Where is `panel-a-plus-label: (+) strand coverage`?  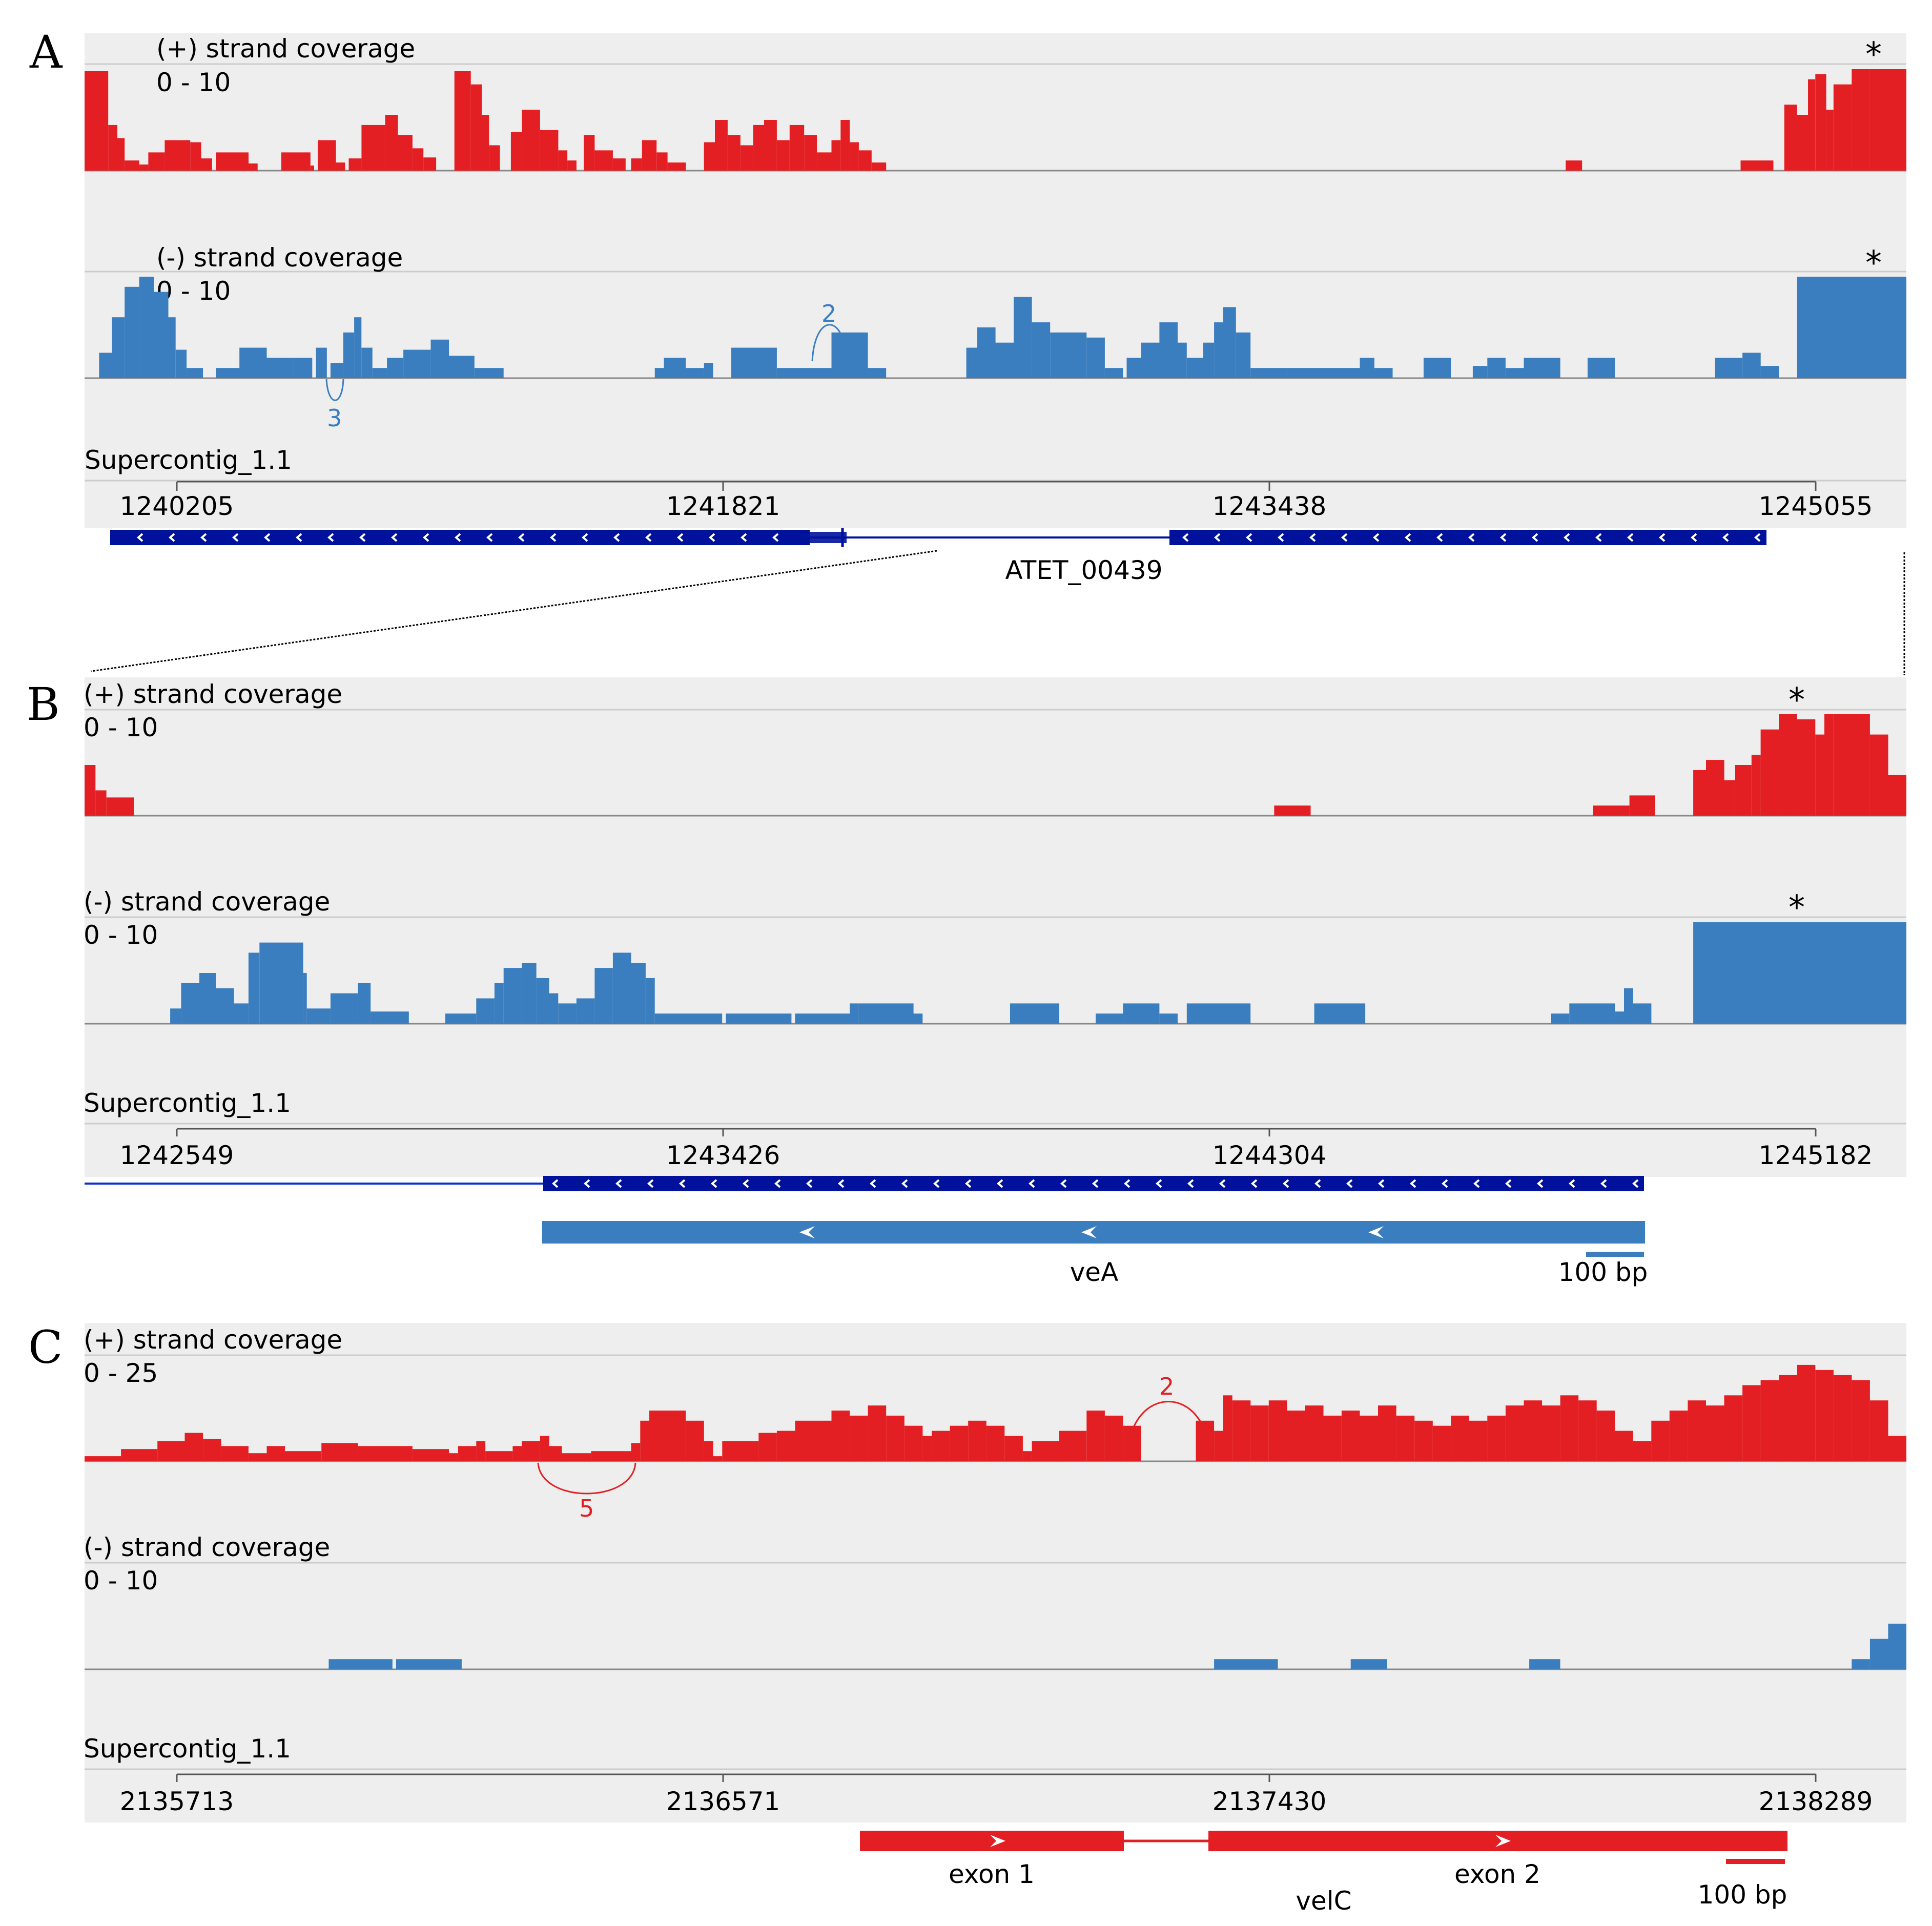 panel-a-plus-label: (+) strand coverage is located at coordinates (285, 49).